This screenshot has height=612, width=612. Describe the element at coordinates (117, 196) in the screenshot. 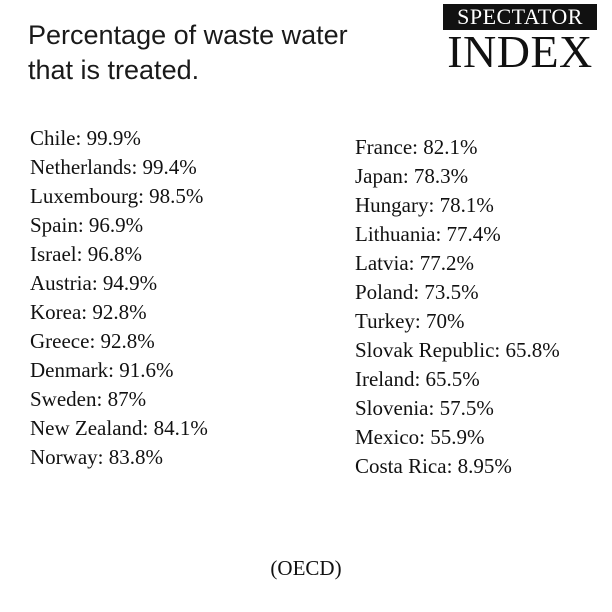

I see `list-item: Luxembourg: 98.5%` at that location.